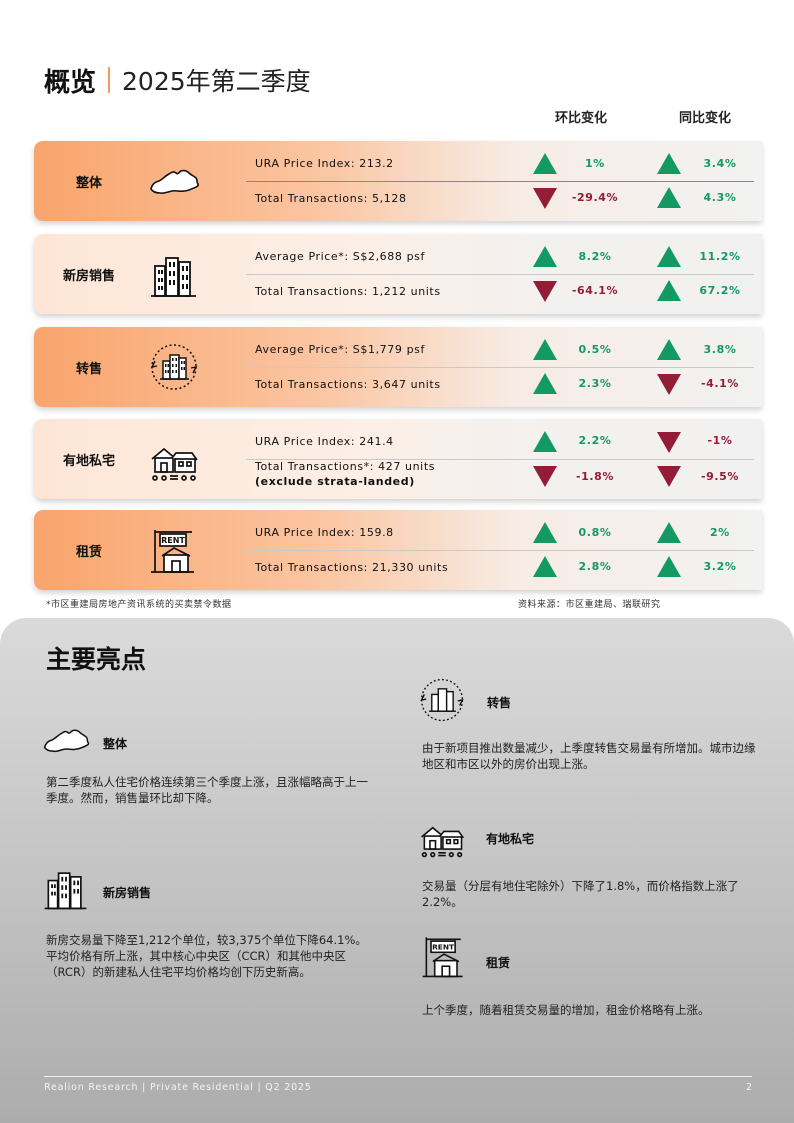  Describe the element at coordinates (324, 532) in the screenshot. I see `metric-1: URA Price Index: 159.8` at that location.